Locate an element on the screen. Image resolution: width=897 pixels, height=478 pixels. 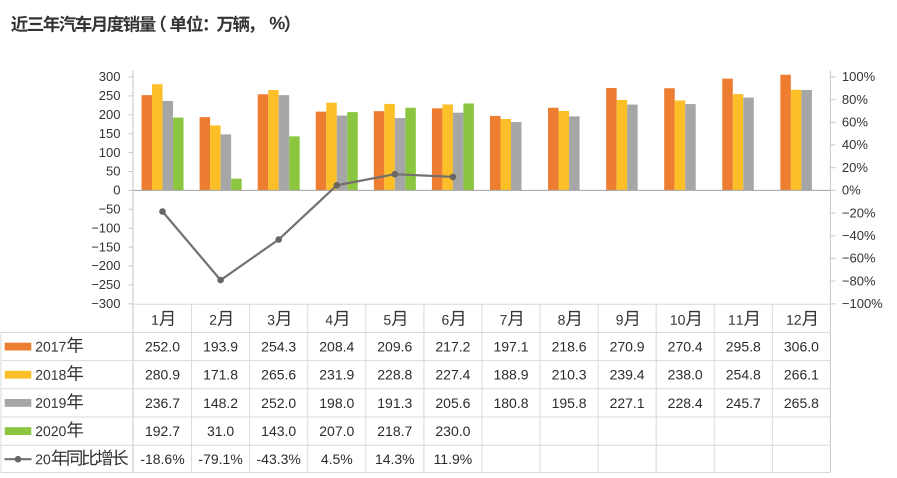
svg-text: 228.4 is located at coordinates (685, 403).